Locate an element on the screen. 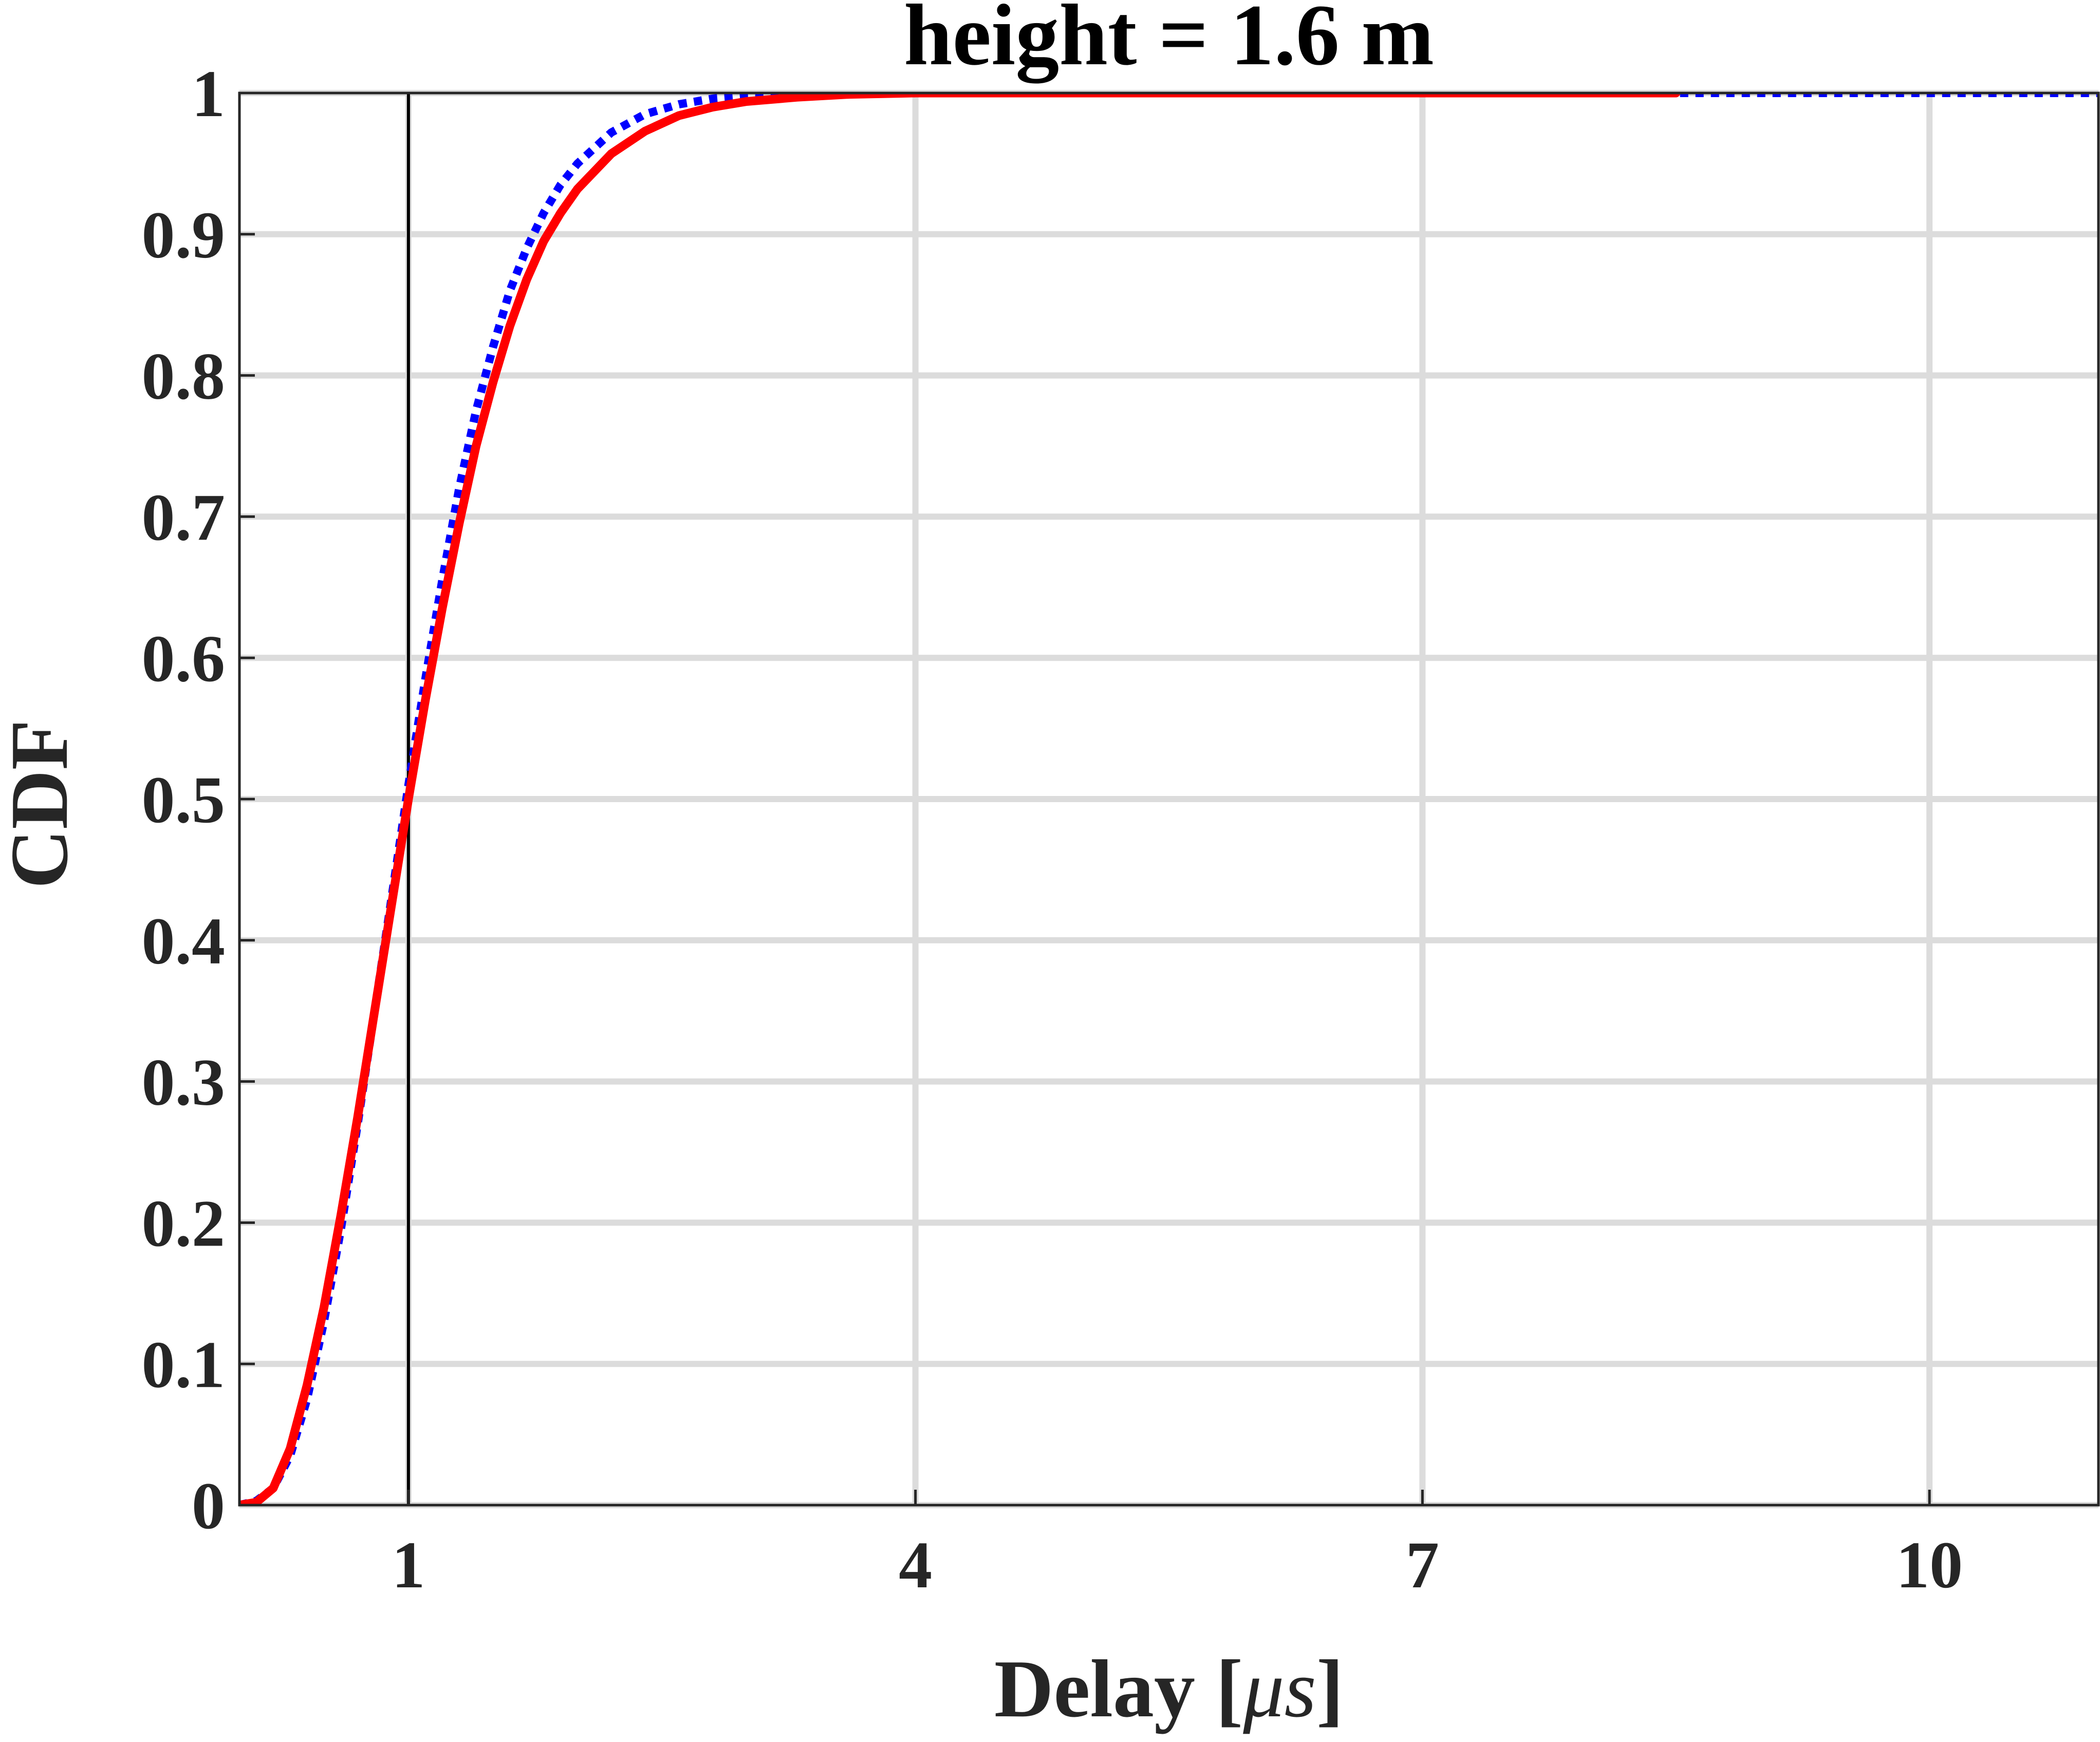 This screenshot has width=2100, height=1742. y-tick-label: 0.8 is located at coordinates (184, 377).